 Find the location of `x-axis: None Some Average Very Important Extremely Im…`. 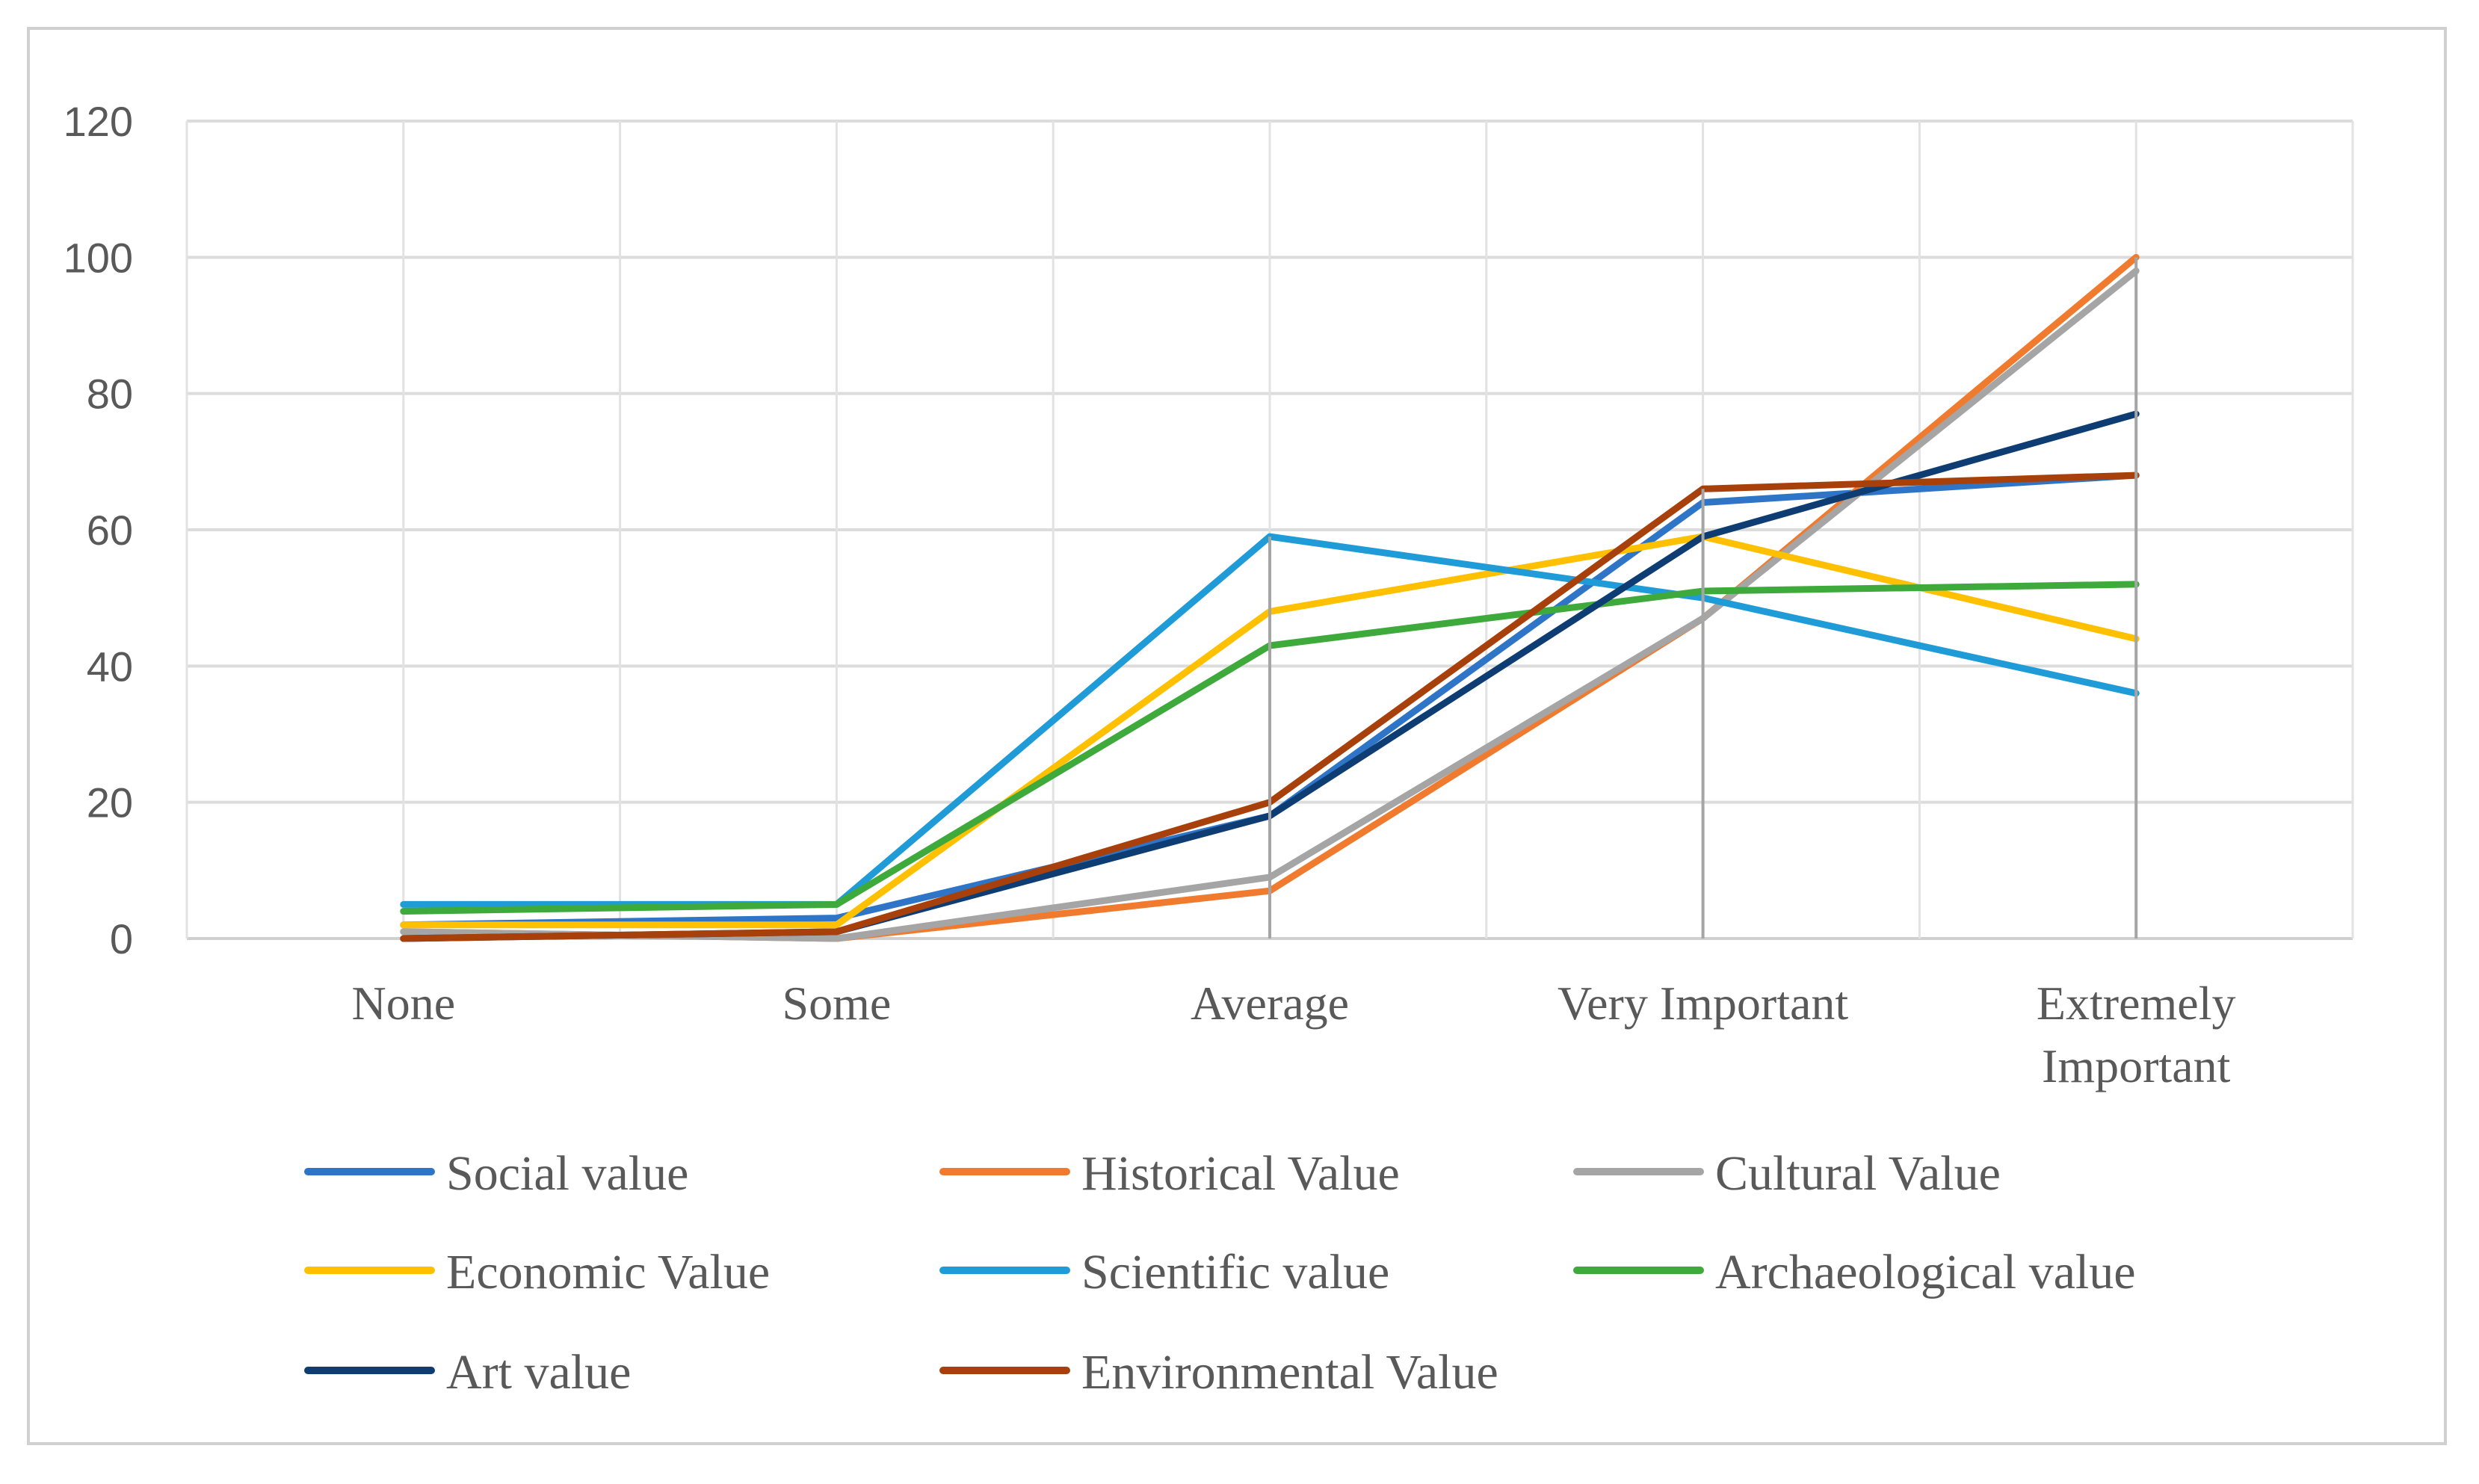

x-axis: None Some Average Very Important Extremely Im… is located at coordinates (1293, 1035).